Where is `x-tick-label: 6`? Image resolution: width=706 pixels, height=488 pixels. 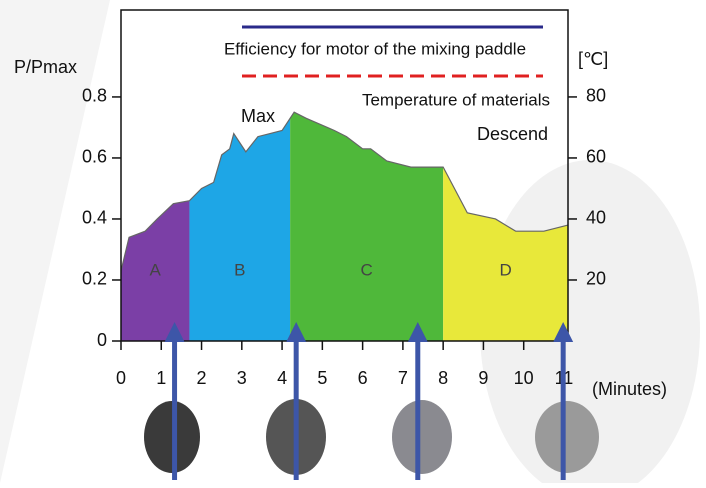
x-tick-label: 6 is located at coordinates (363, 378).